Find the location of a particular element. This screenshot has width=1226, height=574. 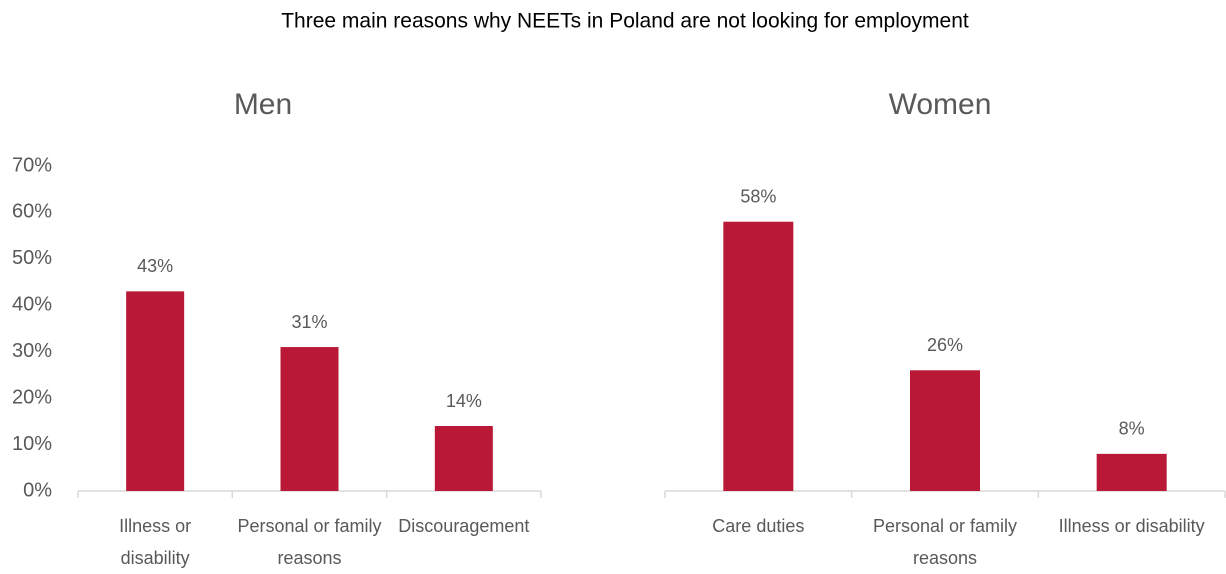

y-tick-label: 50% is located at coordinates (32, 258).